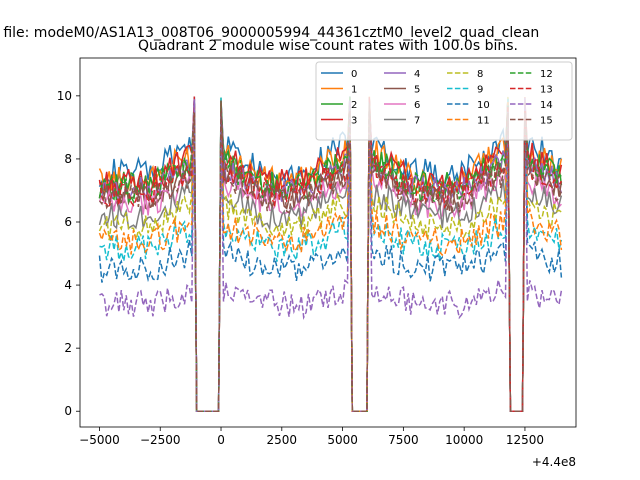  Describe the element at coordinates (444, 101) in the screenshot. I see `legend-frame` at that location.